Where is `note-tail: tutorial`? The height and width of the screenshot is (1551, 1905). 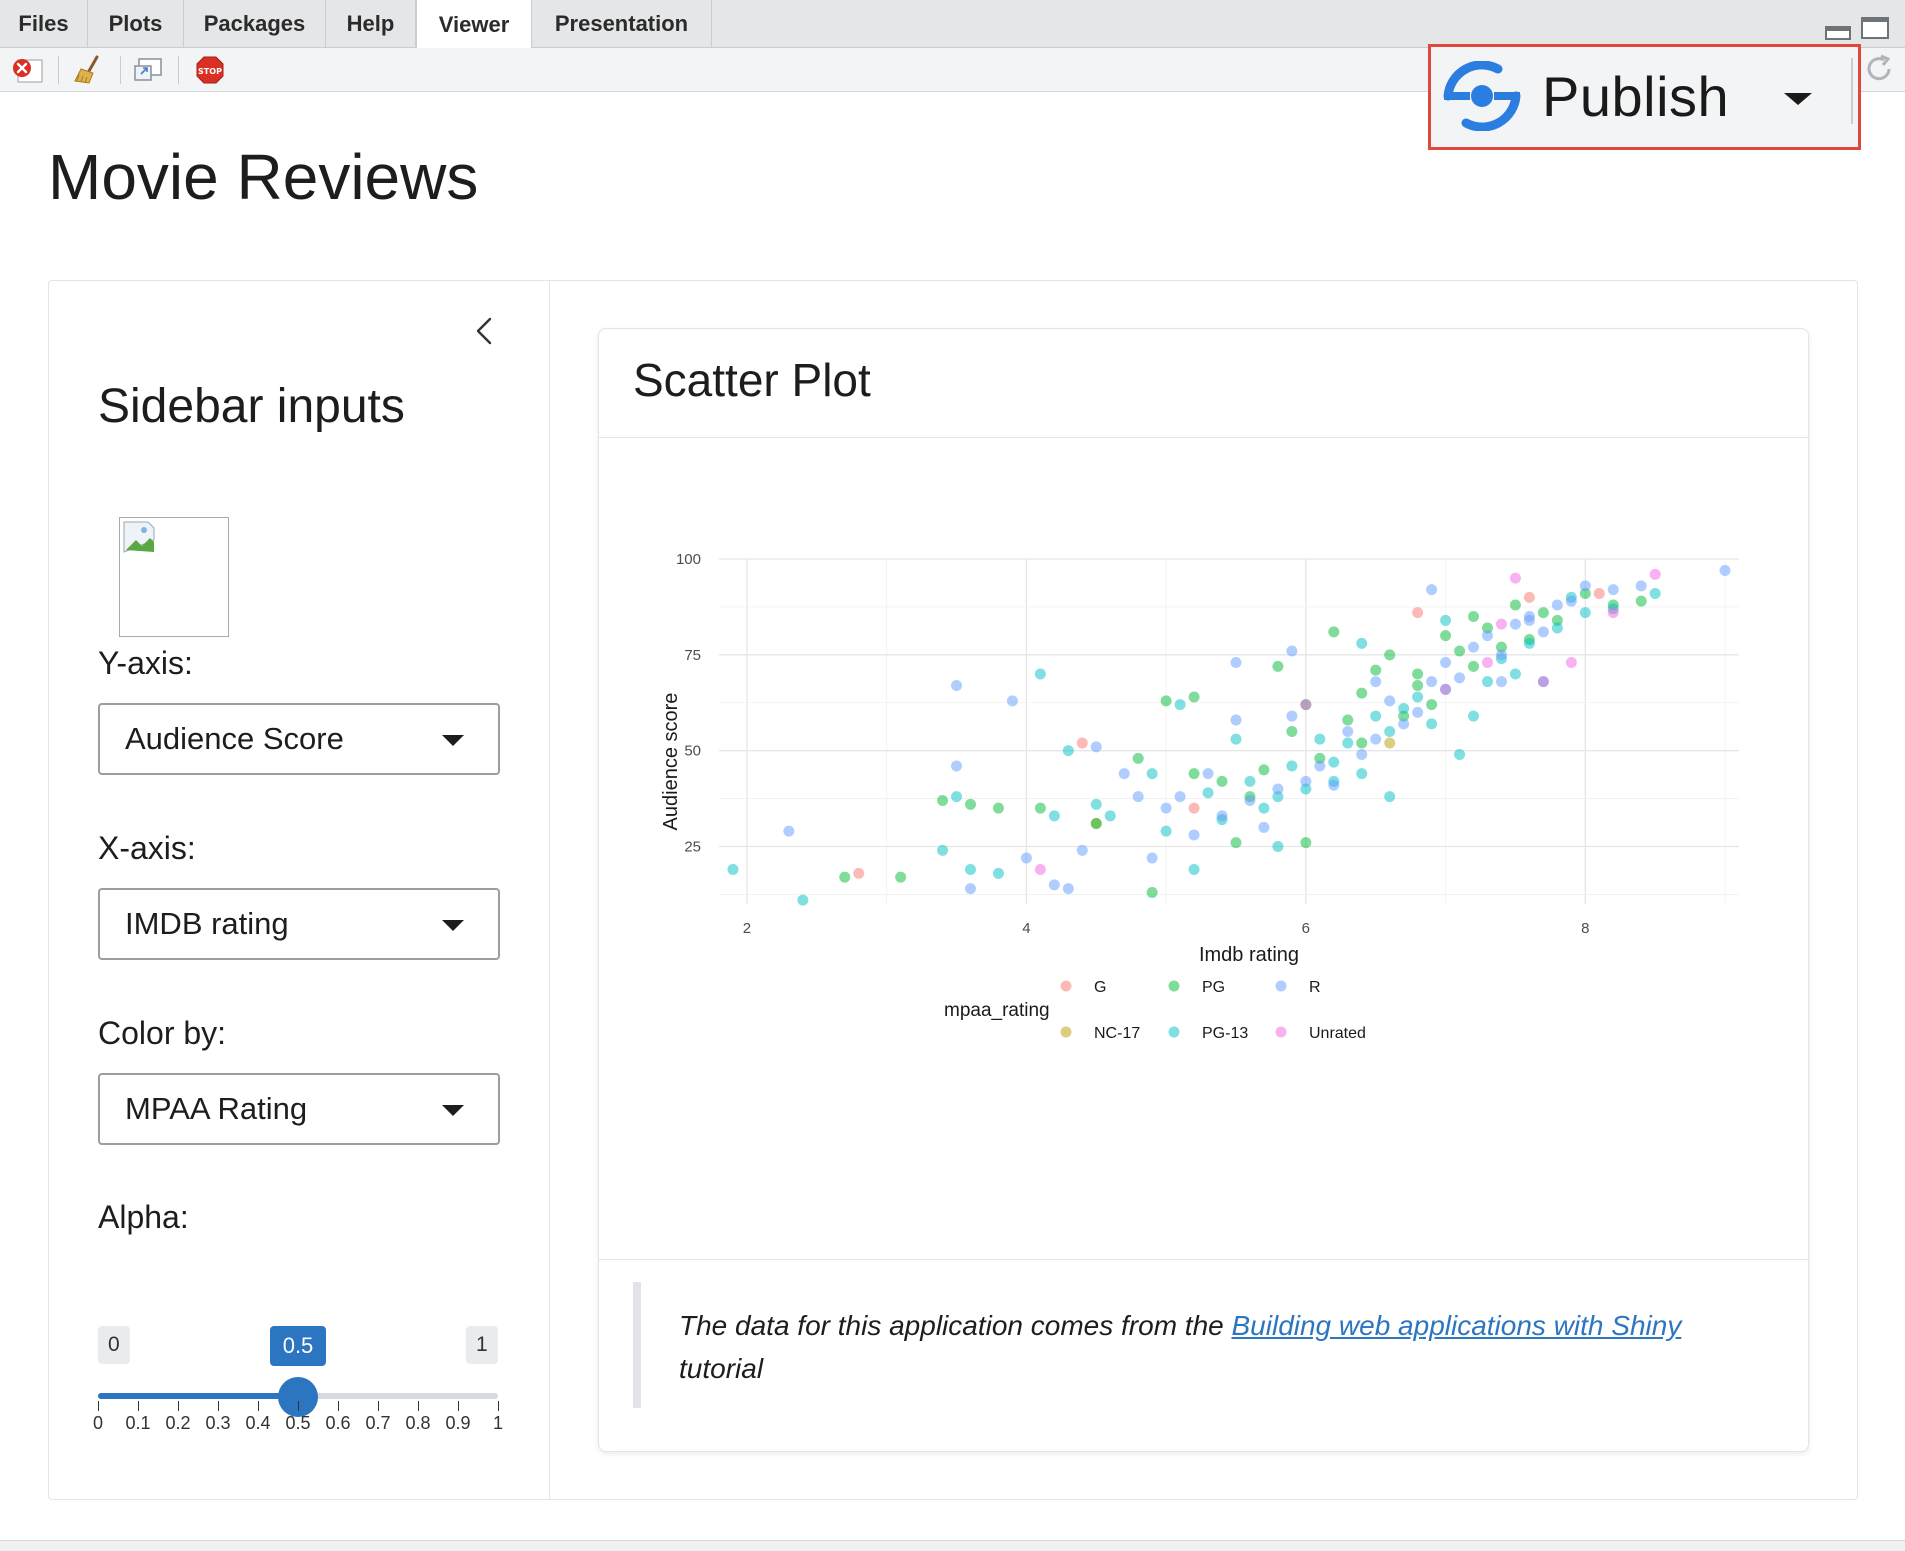 note-tail: tutorial is located at coordinates (721, 1368).